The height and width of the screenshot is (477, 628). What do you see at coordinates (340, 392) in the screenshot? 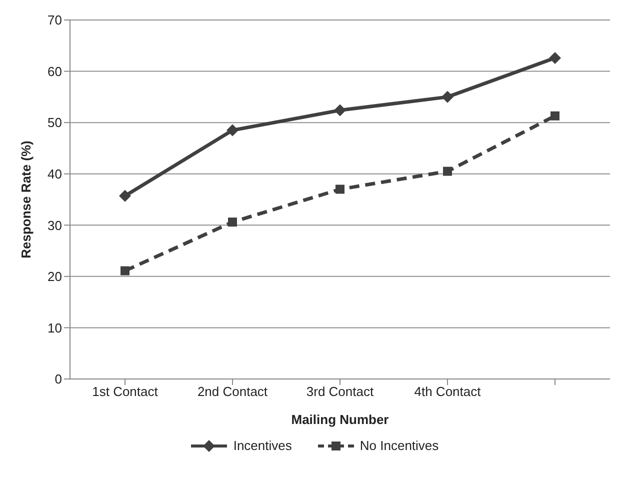
I see `x-tick-label: 3rd Contact` at bounding box center [340, 392].